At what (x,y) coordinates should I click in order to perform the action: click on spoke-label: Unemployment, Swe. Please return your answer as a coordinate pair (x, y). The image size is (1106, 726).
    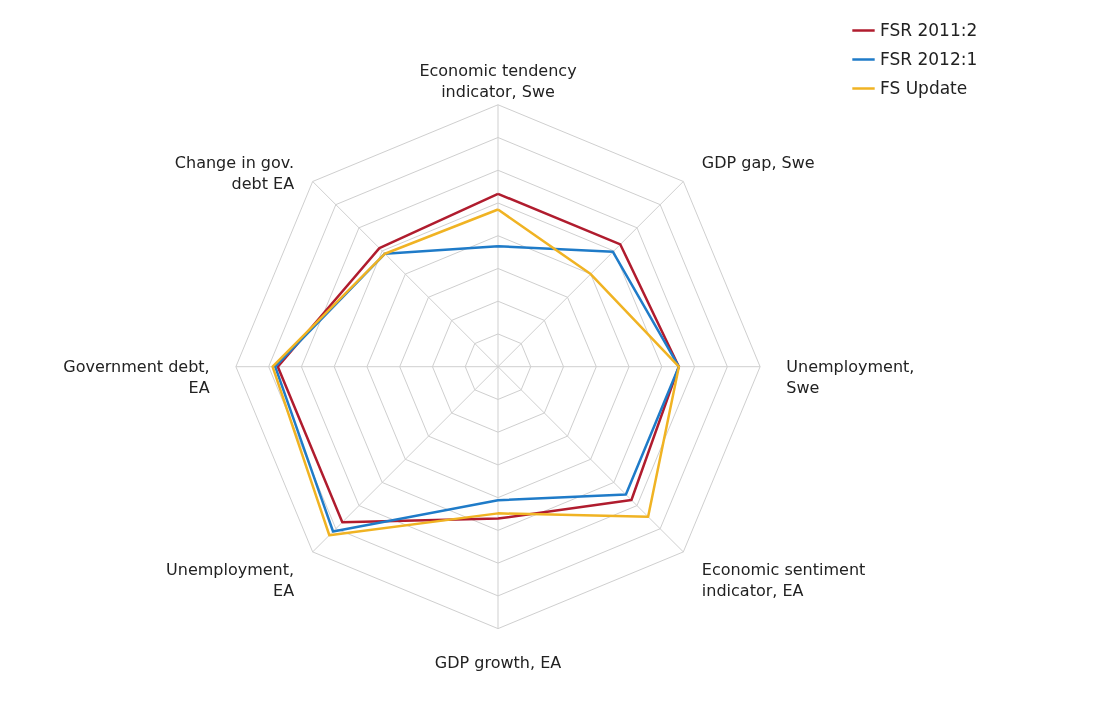
    Looking at the image, I should click on (850, 376).